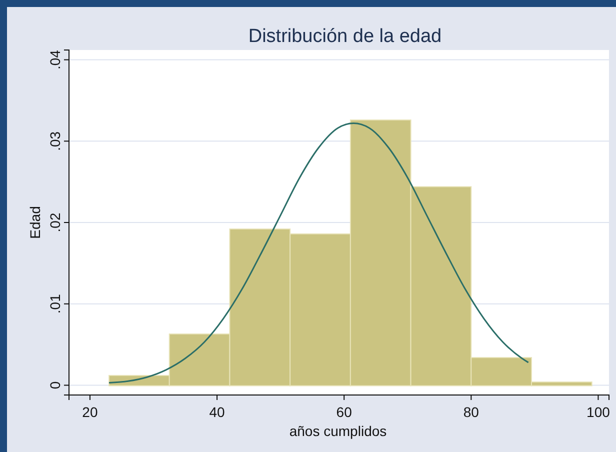 Image resolution: width=616 pixels, height=452 pixels. Describe the element at coordinates (55, 304) in the screenshot. I see `y-tick-label: .01` at that location.